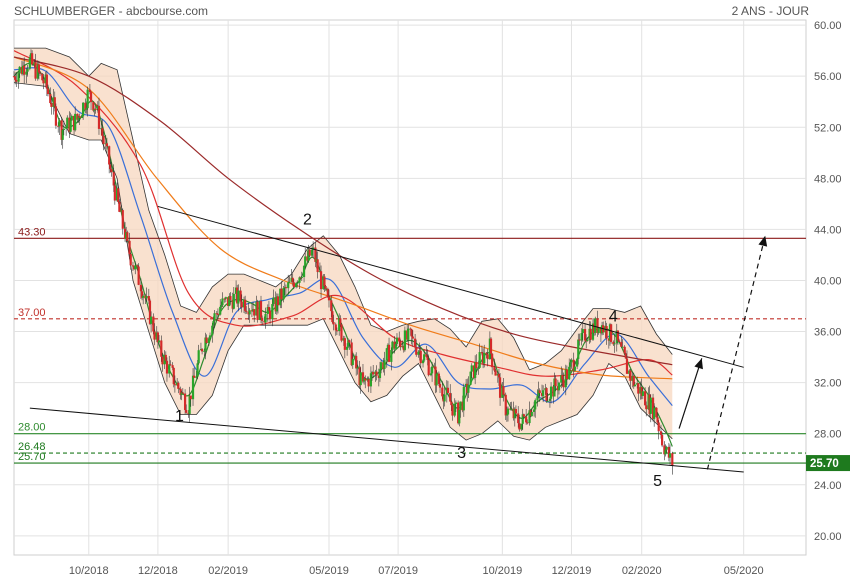 The image size is (855, 580). What do you see at coordinates (179, 416) in the screenshot?
I see `wave-label: 1` at bounding box center [179, 416].